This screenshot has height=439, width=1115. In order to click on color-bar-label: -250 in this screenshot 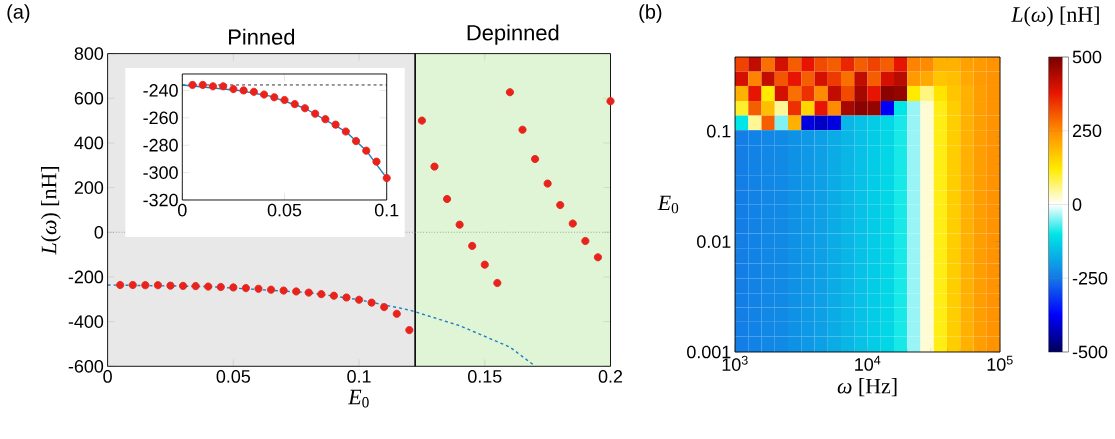, I will do `click(1090, 278)`.